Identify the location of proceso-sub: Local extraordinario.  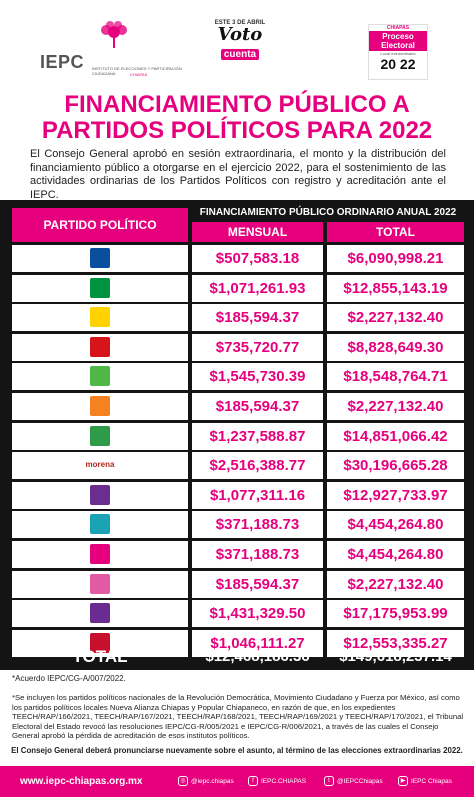
(398, 53).